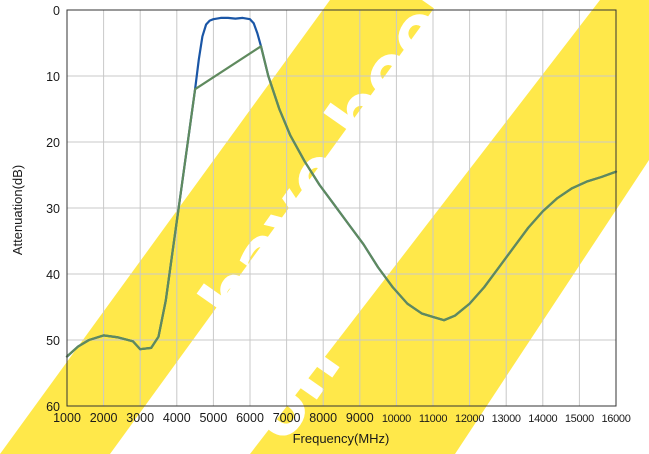 This screenshot has width=649, height=454. I want to click on x-tick-label: 4000, so click(177, 418).